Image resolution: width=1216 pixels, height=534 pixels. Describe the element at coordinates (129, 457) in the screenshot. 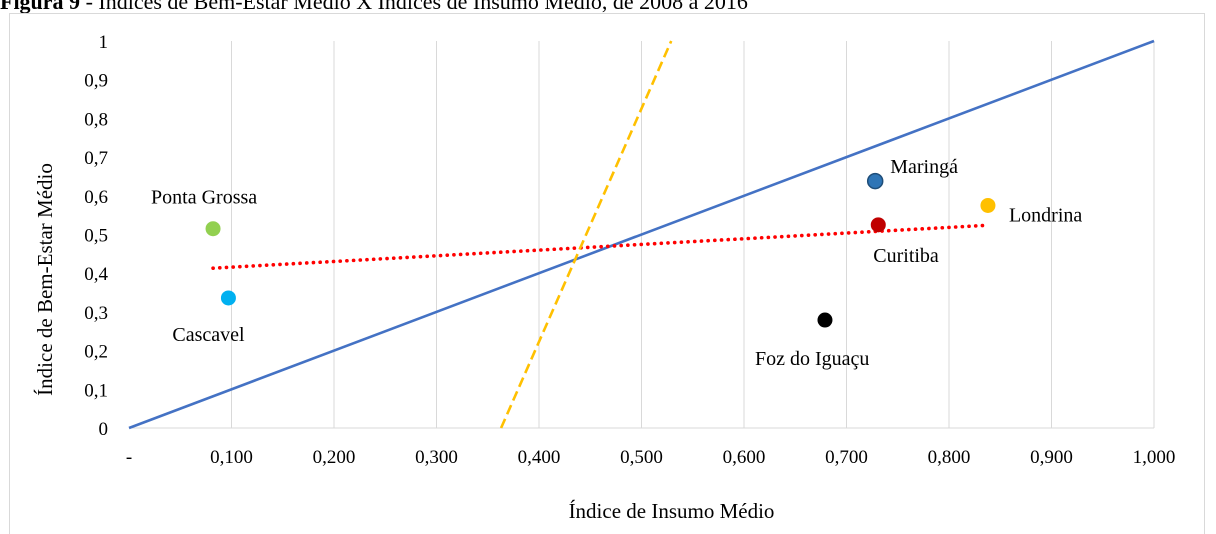

I see `x-tick-label: -` at that location.